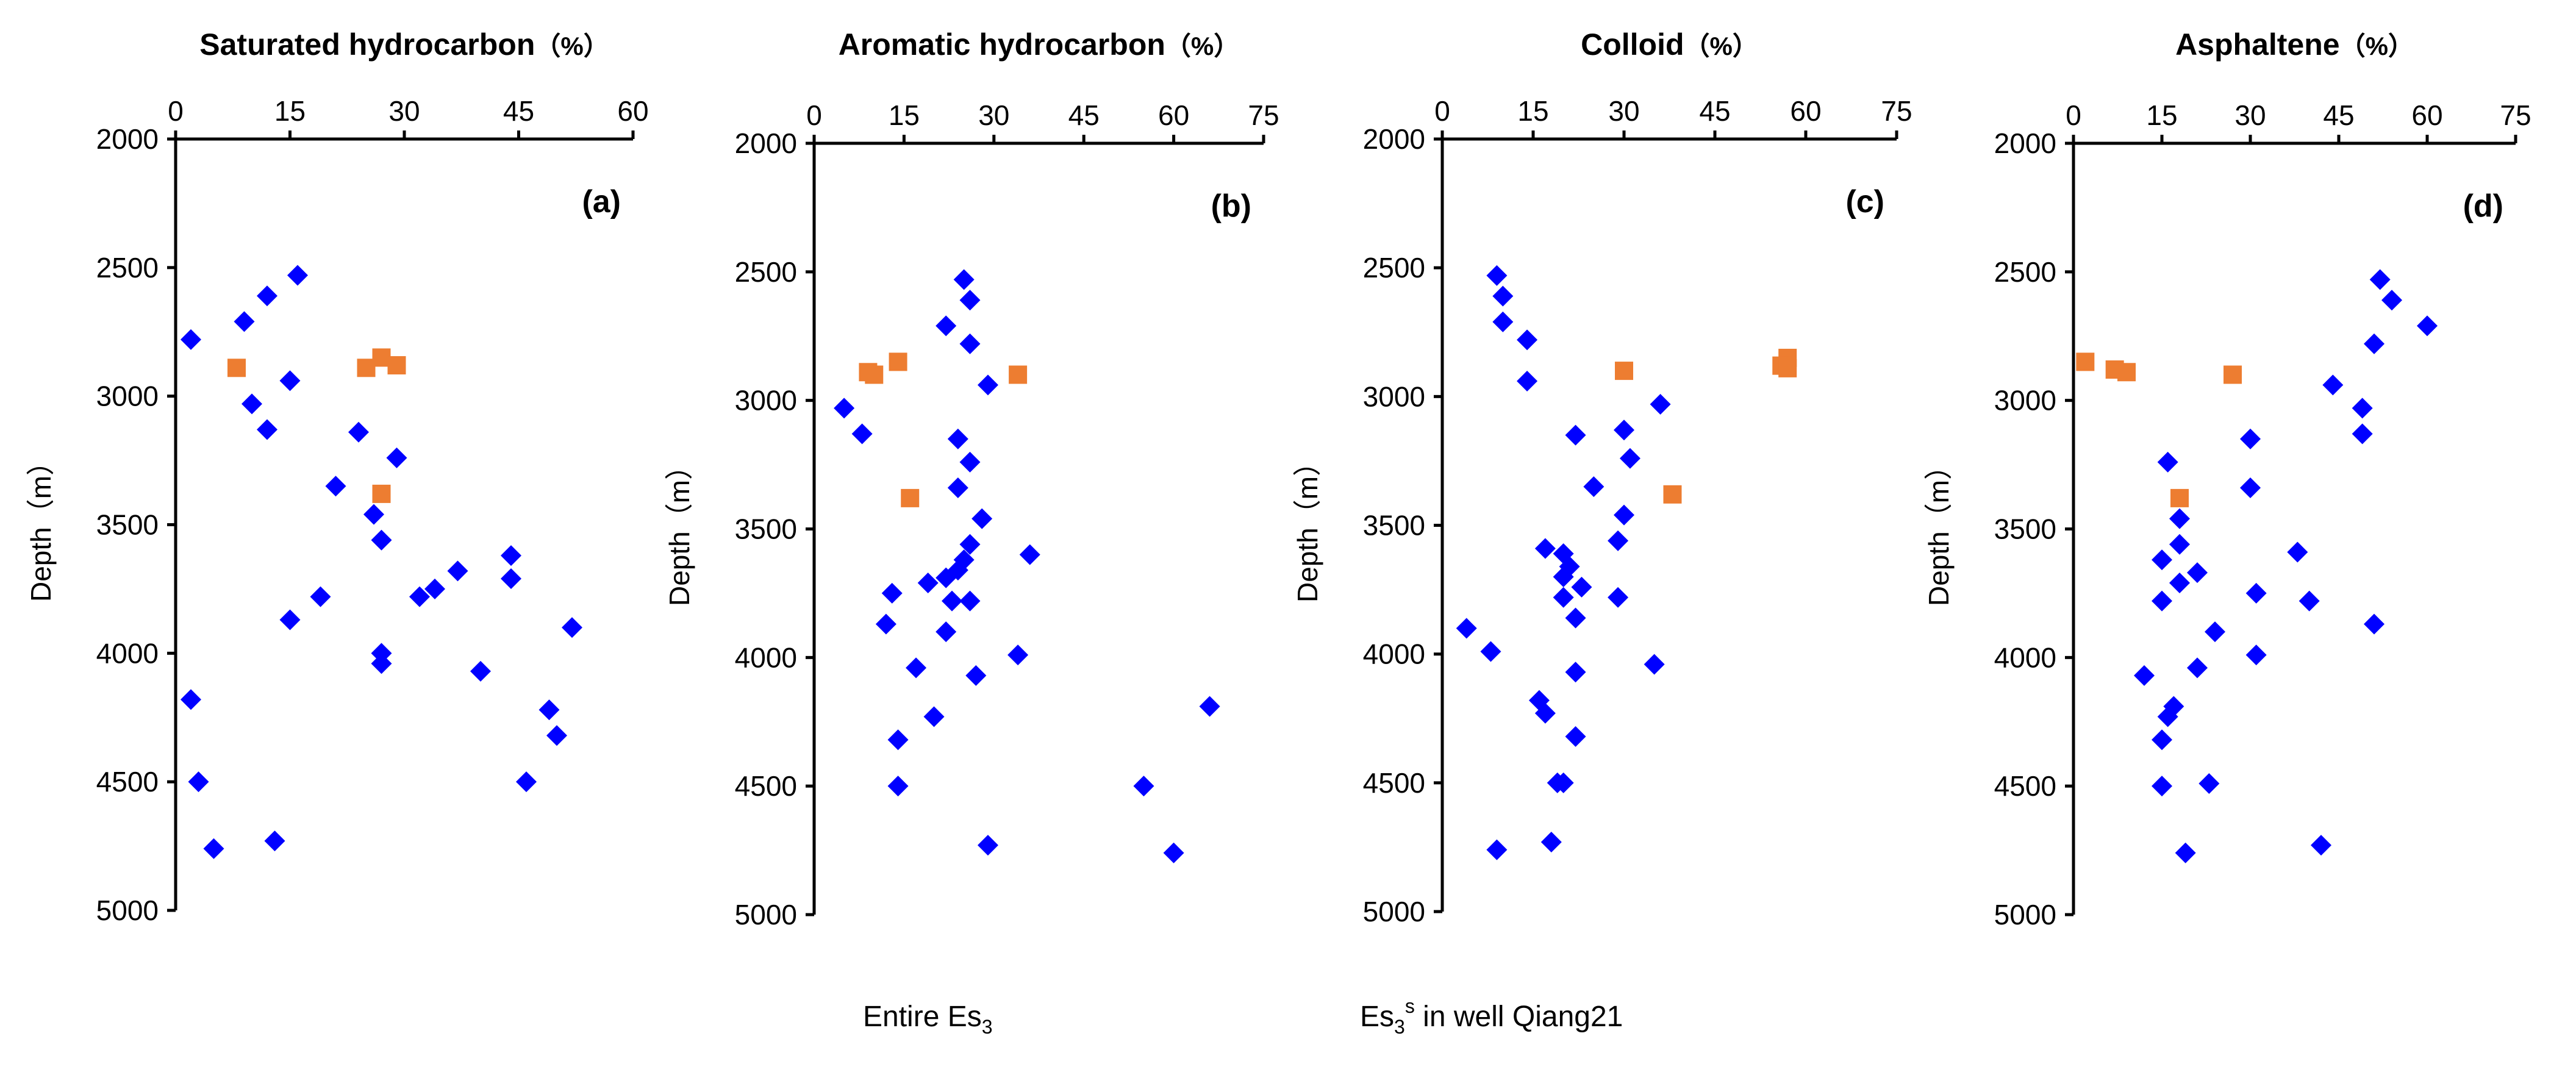 The image size is (2576, 1075). What do you see at coordinates (367, 44) in the screenshot?
I see `panel-title-text: Saturated hydrocarbon` at bounding box center [367, 44].